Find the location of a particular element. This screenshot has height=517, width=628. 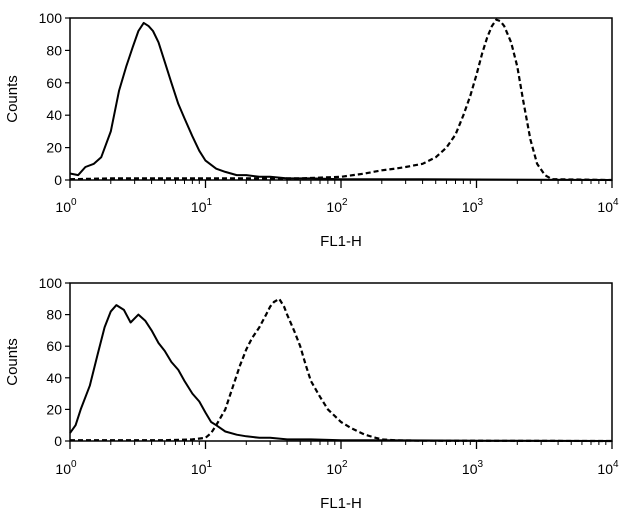

top-x-ticks: 10⁰ 10¹ 10² 10³ 10⁴ is located at coordinates (337, 197).